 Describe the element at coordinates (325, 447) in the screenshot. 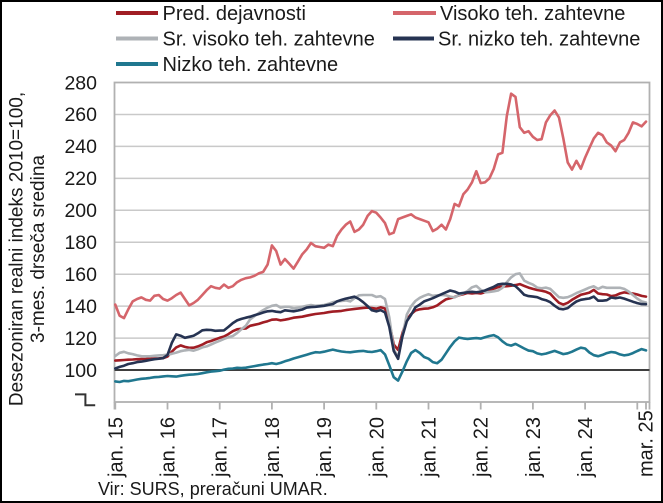

I see `svg-text: jan. 19` at that location.